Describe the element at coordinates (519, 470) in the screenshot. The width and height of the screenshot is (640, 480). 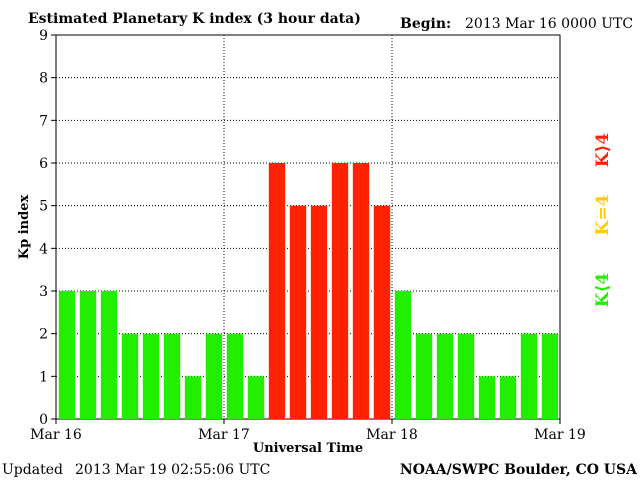
I see `source-credit: NOAA/SWPC Boulder, CO USA` at that location.